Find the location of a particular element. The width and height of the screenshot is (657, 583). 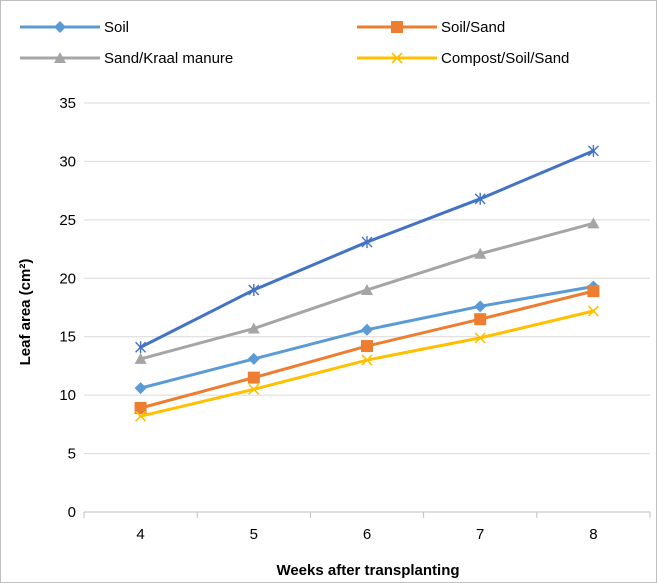

legend-label: Soil/Sand is located at coordinates (473, 27).